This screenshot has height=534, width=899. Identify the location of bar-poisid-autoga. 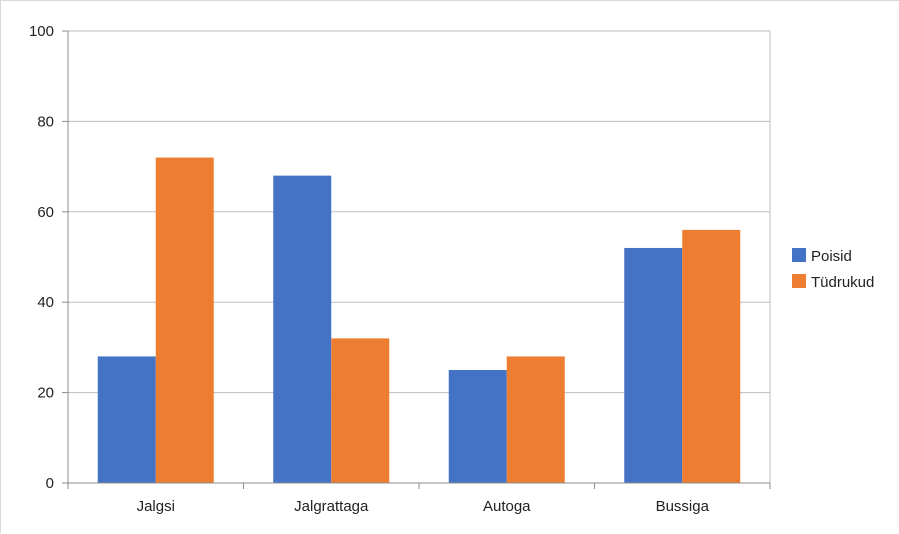
(477, 426).